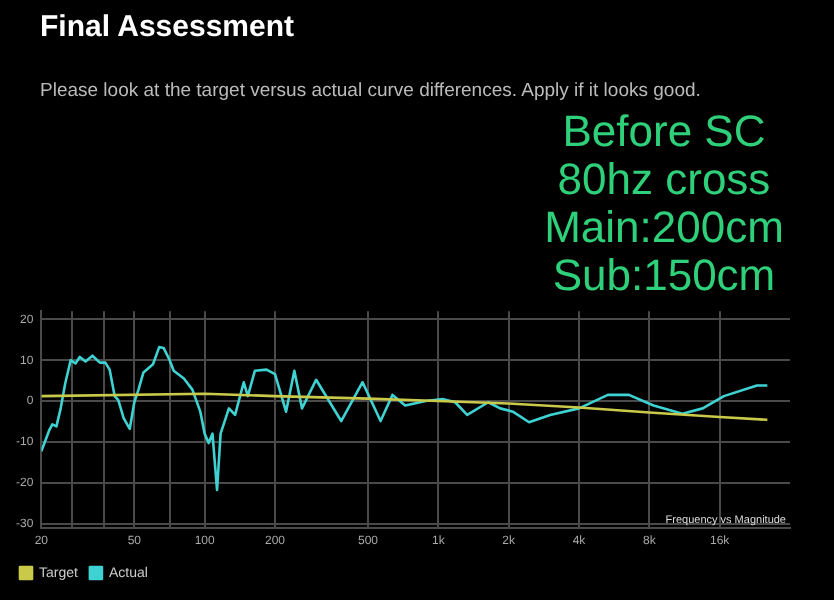 The image size is (834, 600). What do you see at coordinates (371, 92) in the screenshot?
I see `chart-subtitle: Please look at the target versus actual curve differences. Apply if it looks good.` at bounding box center [371, 92].